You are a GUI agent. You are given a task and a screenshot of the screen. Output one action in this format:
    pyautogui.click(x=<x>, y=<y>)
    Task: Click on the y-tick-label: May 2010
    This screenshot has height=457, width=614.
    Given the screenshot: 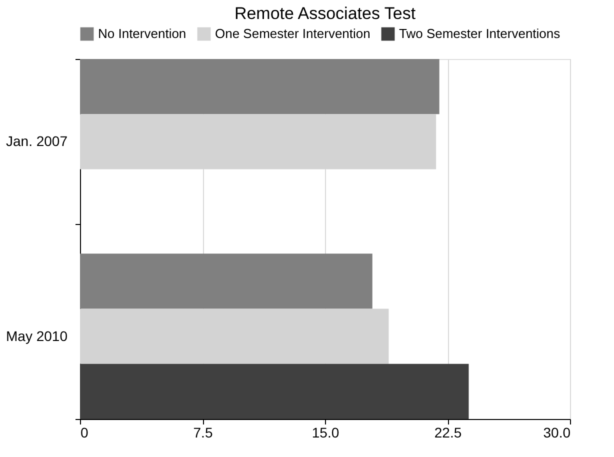 What is the action you would take?
    pyautogui.click(x=37, y=336)
    